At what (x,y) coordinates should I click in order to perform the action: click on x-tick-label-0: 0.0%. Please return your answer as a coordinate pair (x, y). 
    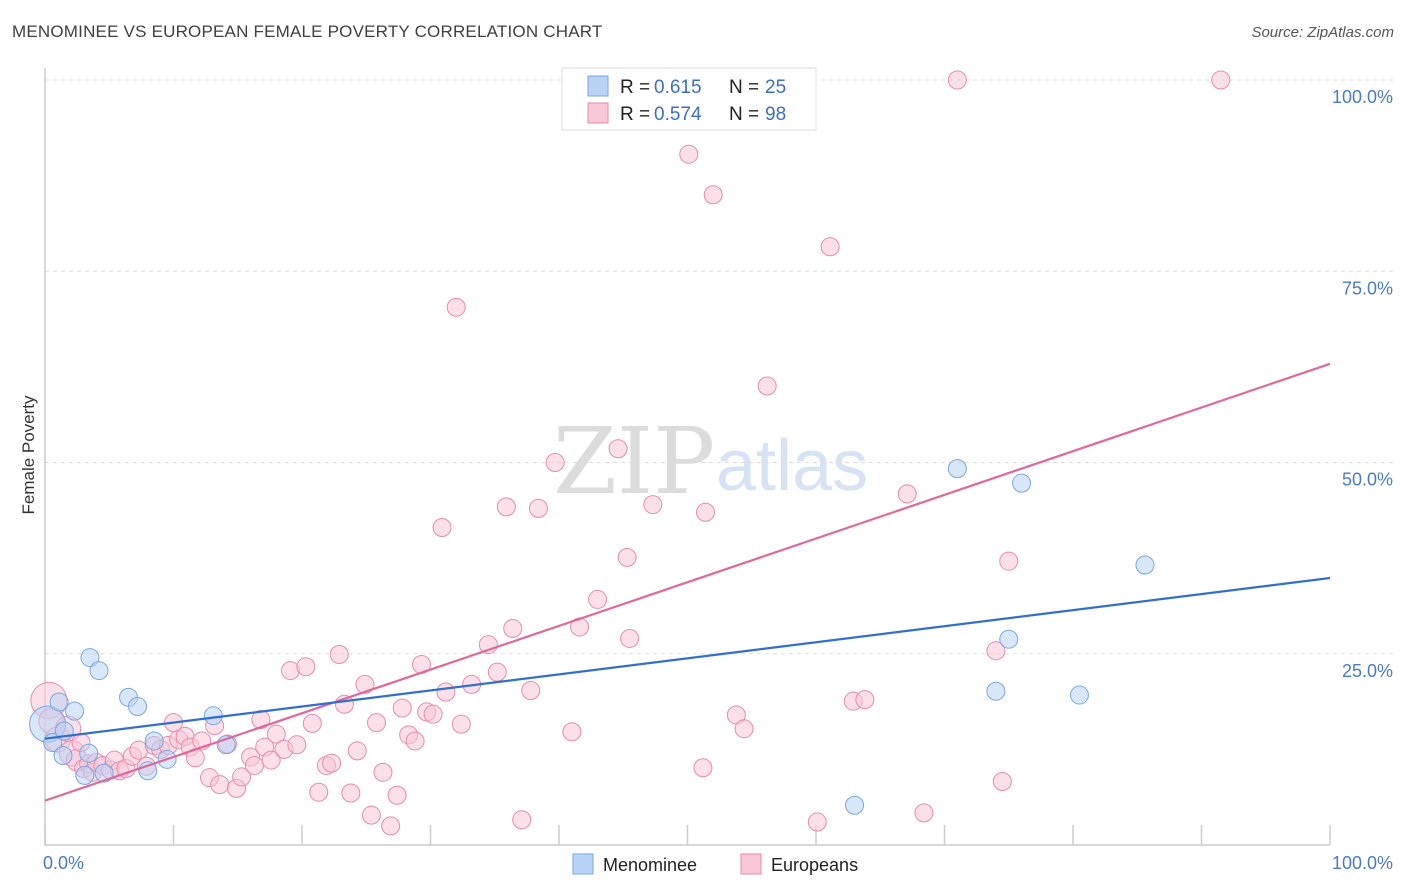
    Looking at the image, I should click on (63, 863).